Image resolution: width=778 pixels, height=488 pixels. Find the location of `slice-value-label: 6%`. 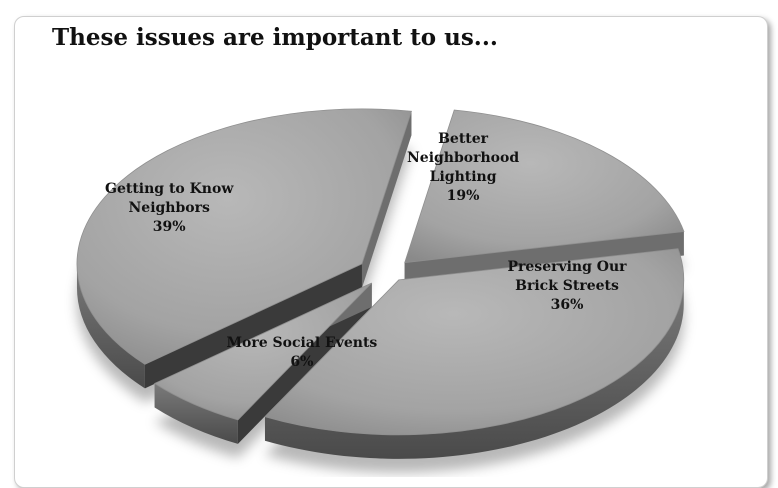

slice-value-label: 6% is located at coordinates (302, 362).